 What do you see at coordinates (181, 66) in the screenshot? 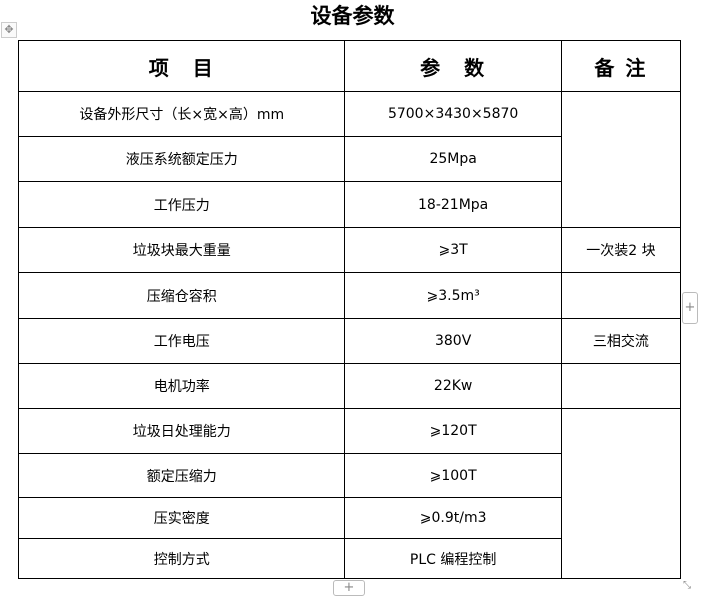
I see `header-item: 项 目` at bounding box center [181, 66].